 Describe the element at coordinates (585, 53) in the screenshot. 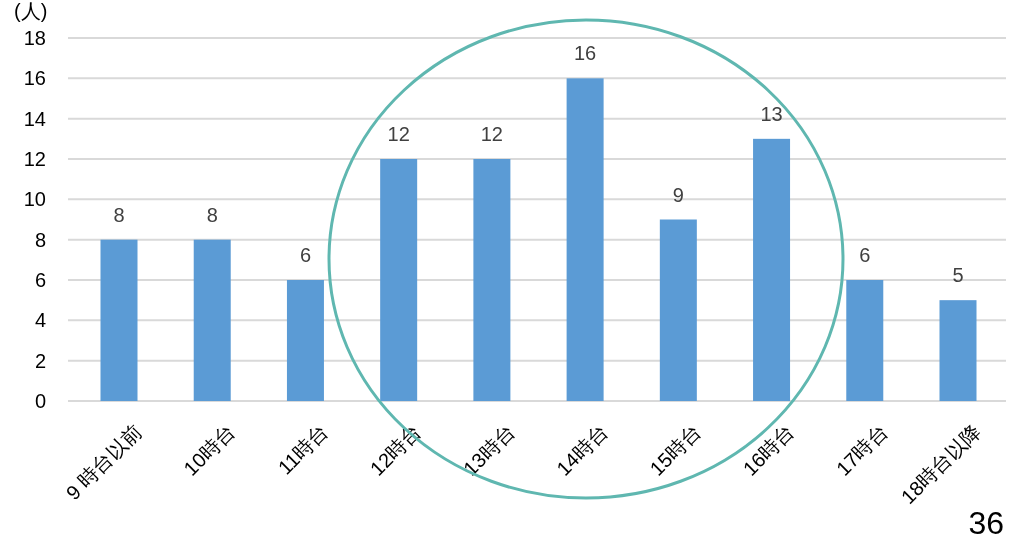

I see `data-label: 16` at that location.